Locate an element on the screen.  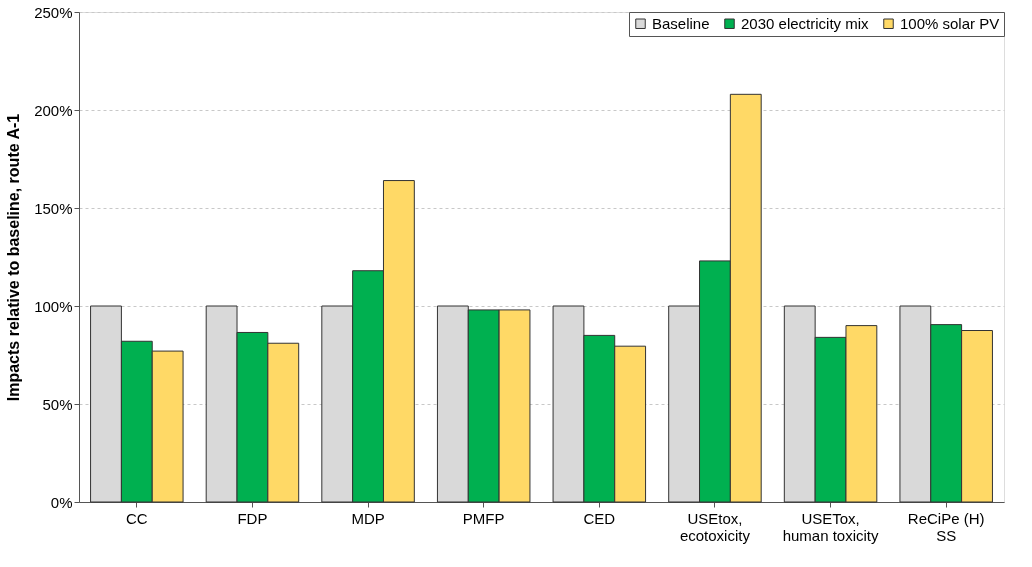
legend-label: 100% solar PV is located at coordinates (950, 23).